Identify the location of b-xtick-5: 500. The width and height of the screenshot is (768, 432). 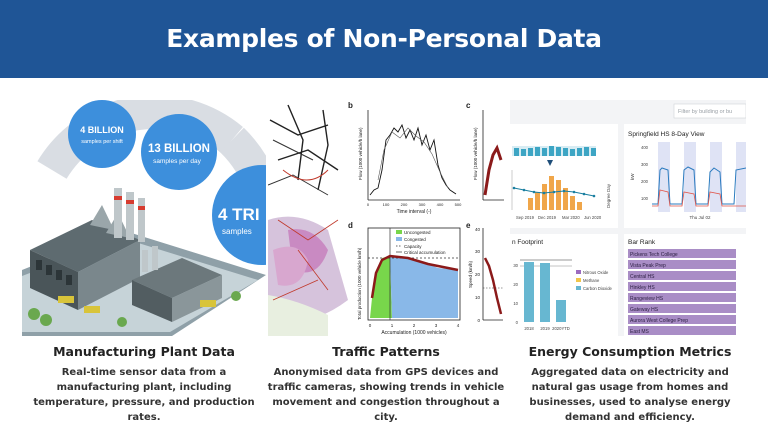
(458, 204).